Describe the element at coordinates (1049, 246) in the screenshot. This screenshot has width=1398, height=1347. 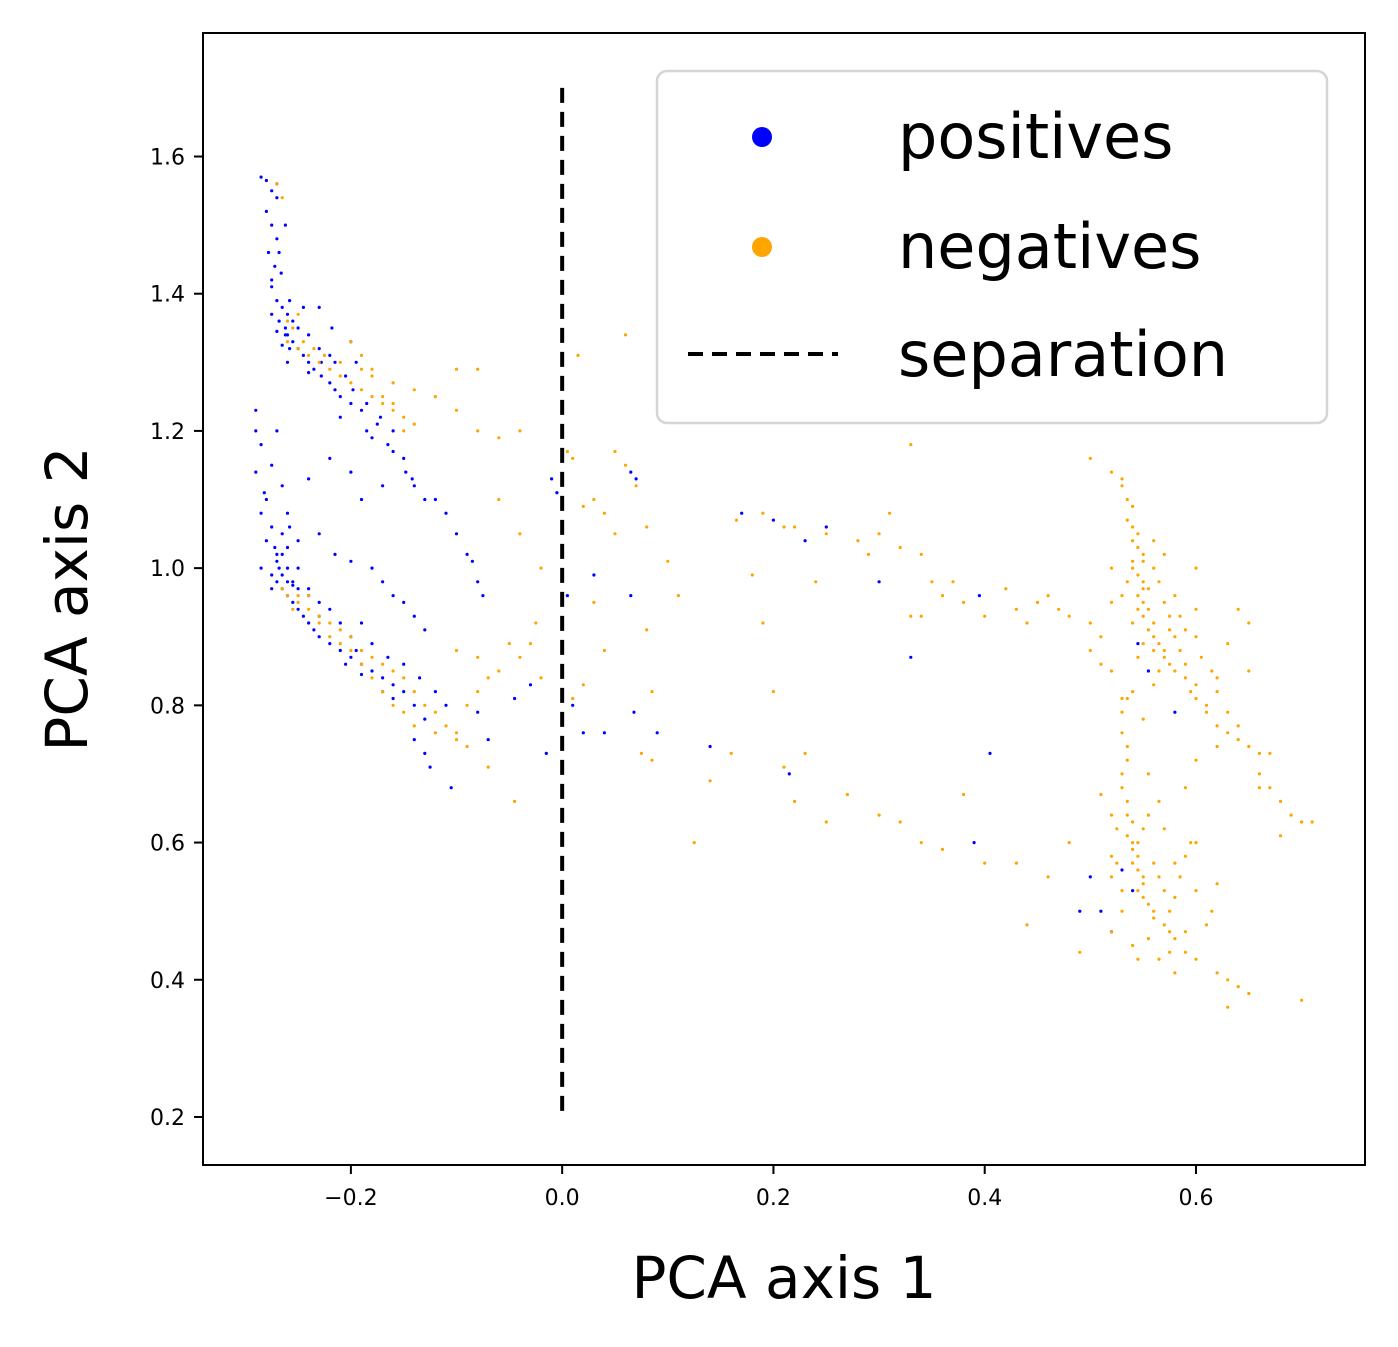
I see `legend-negatives-label: negatives` at that location.